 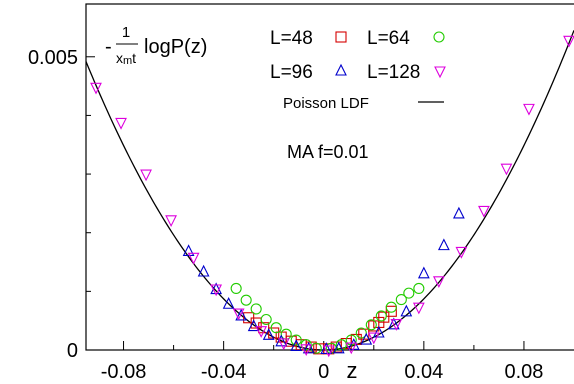 I want to click on legend-label: L=48, so click(x=291, y=38).